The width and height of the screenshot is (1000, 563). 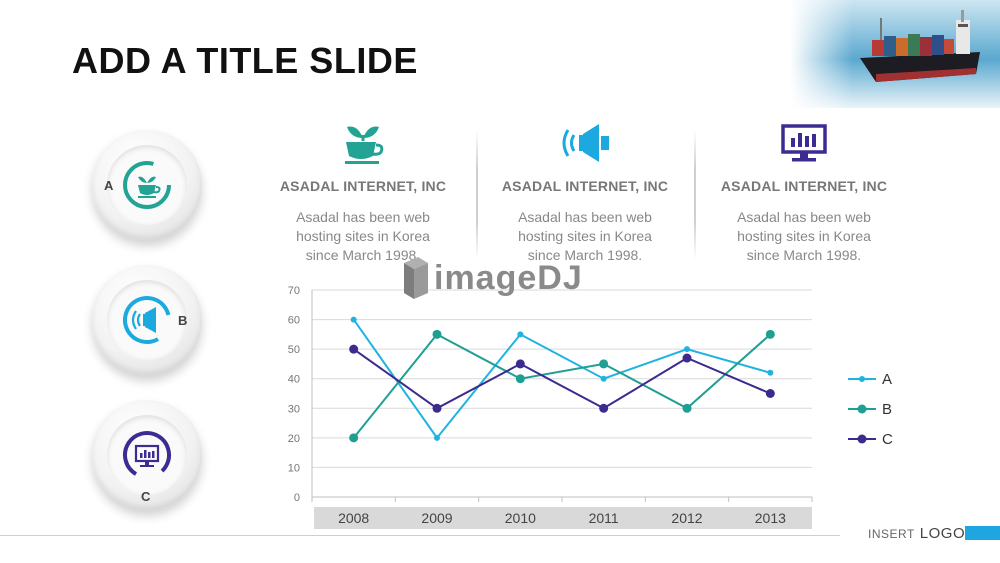 I want to click on legend-item-c: C, so click(x=870, y=439).